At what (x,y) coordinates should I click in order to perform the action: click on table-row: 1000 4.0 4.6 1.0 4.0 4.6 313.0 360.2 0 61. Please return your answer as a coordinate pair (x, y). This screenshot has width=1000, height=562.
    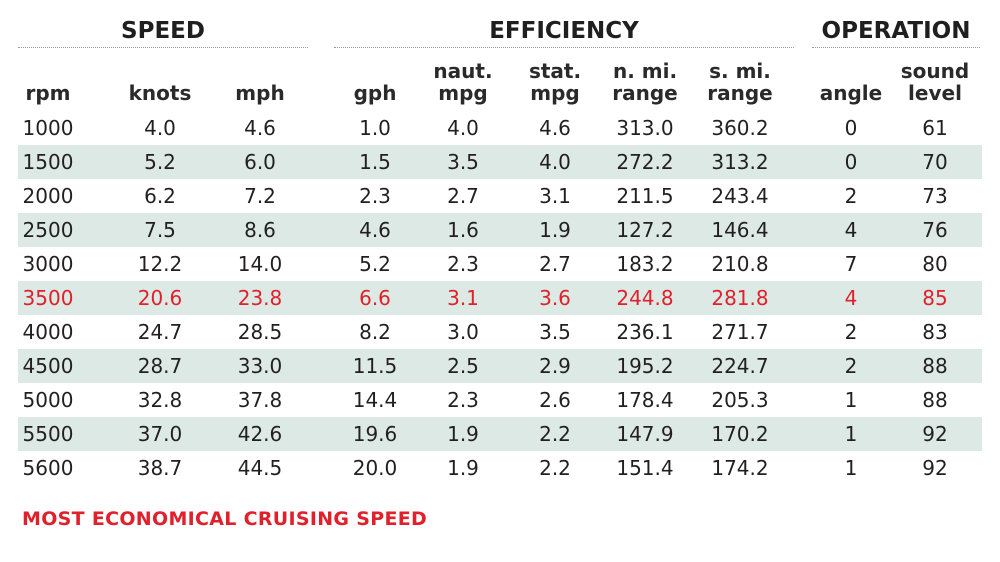
    Looking at the image, I should click on (500, 128).